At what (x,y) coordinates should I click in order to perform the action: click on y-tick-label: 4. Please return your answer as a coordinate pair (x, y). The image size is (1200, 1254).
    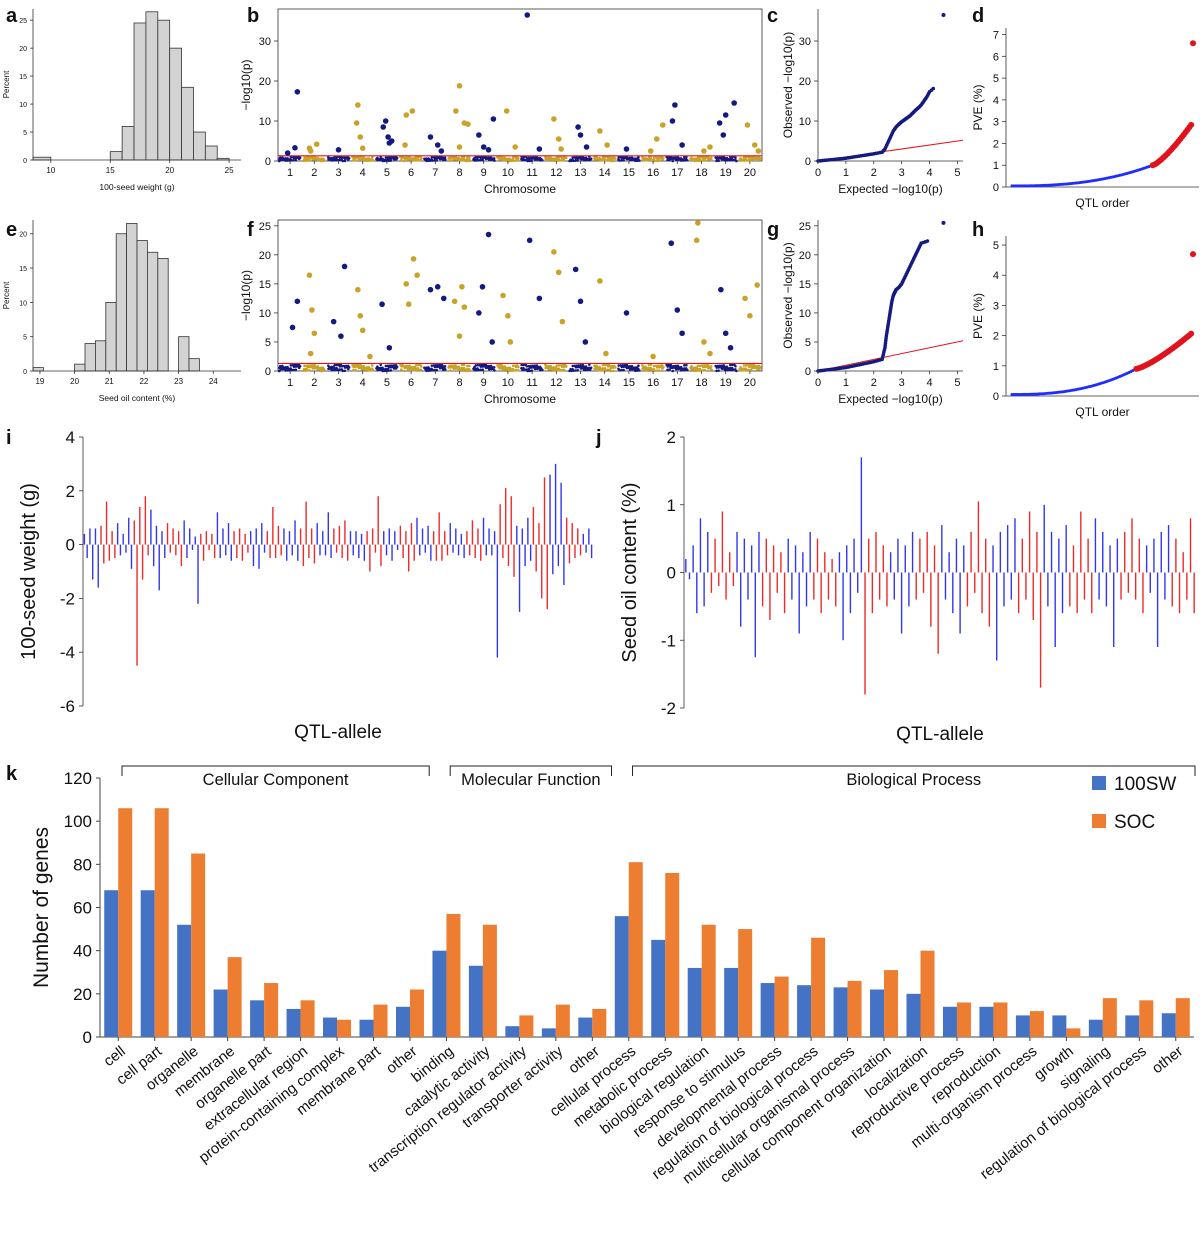
    Looking at the image, I should click on (996, 276).